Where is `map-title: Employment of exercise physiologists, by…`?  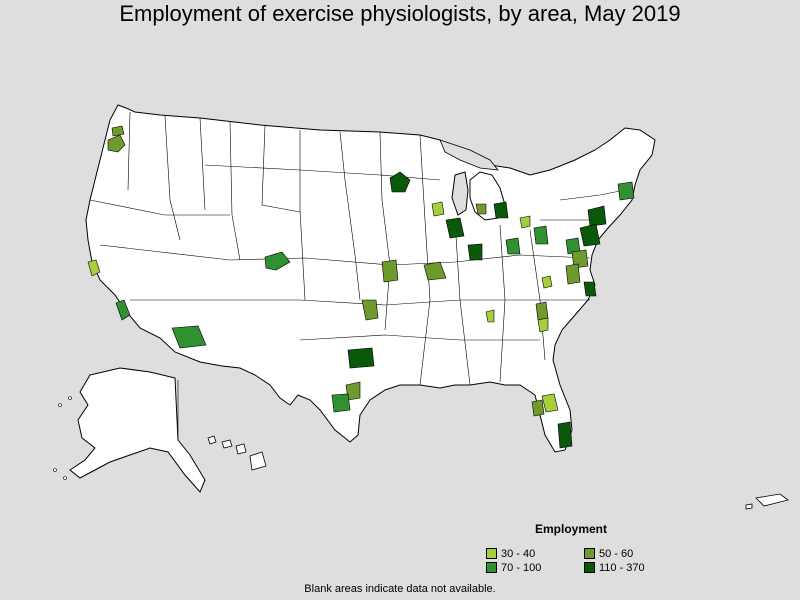
map-title: Employment of exercise physiologists, by… is located at coordinates (400, 13).